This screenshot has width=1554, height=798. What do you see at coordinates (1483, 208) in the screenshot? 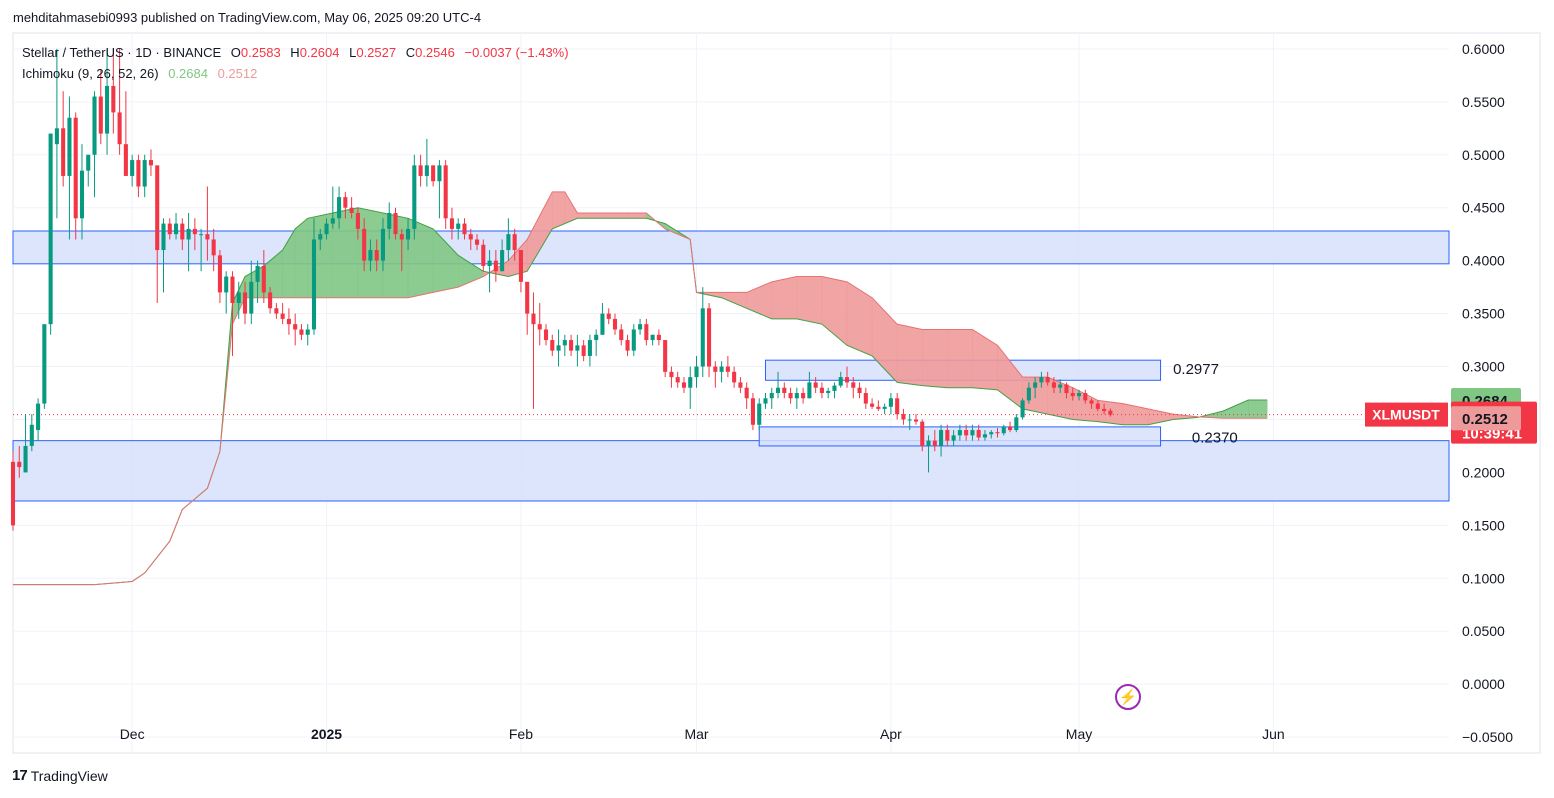
I see `y-tick-label: 0.4500` at bounding box center [1483, 208].